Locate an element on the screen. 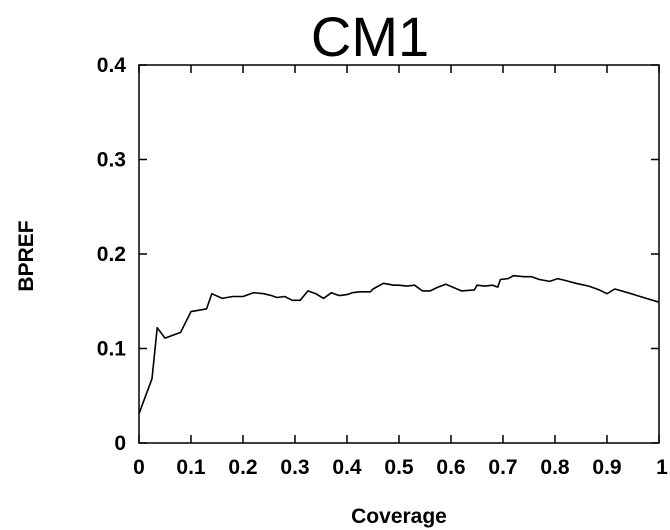 This screenshot has width=670, height=530. x-tick-label: 0.3 is located at coordinates (294, 467).